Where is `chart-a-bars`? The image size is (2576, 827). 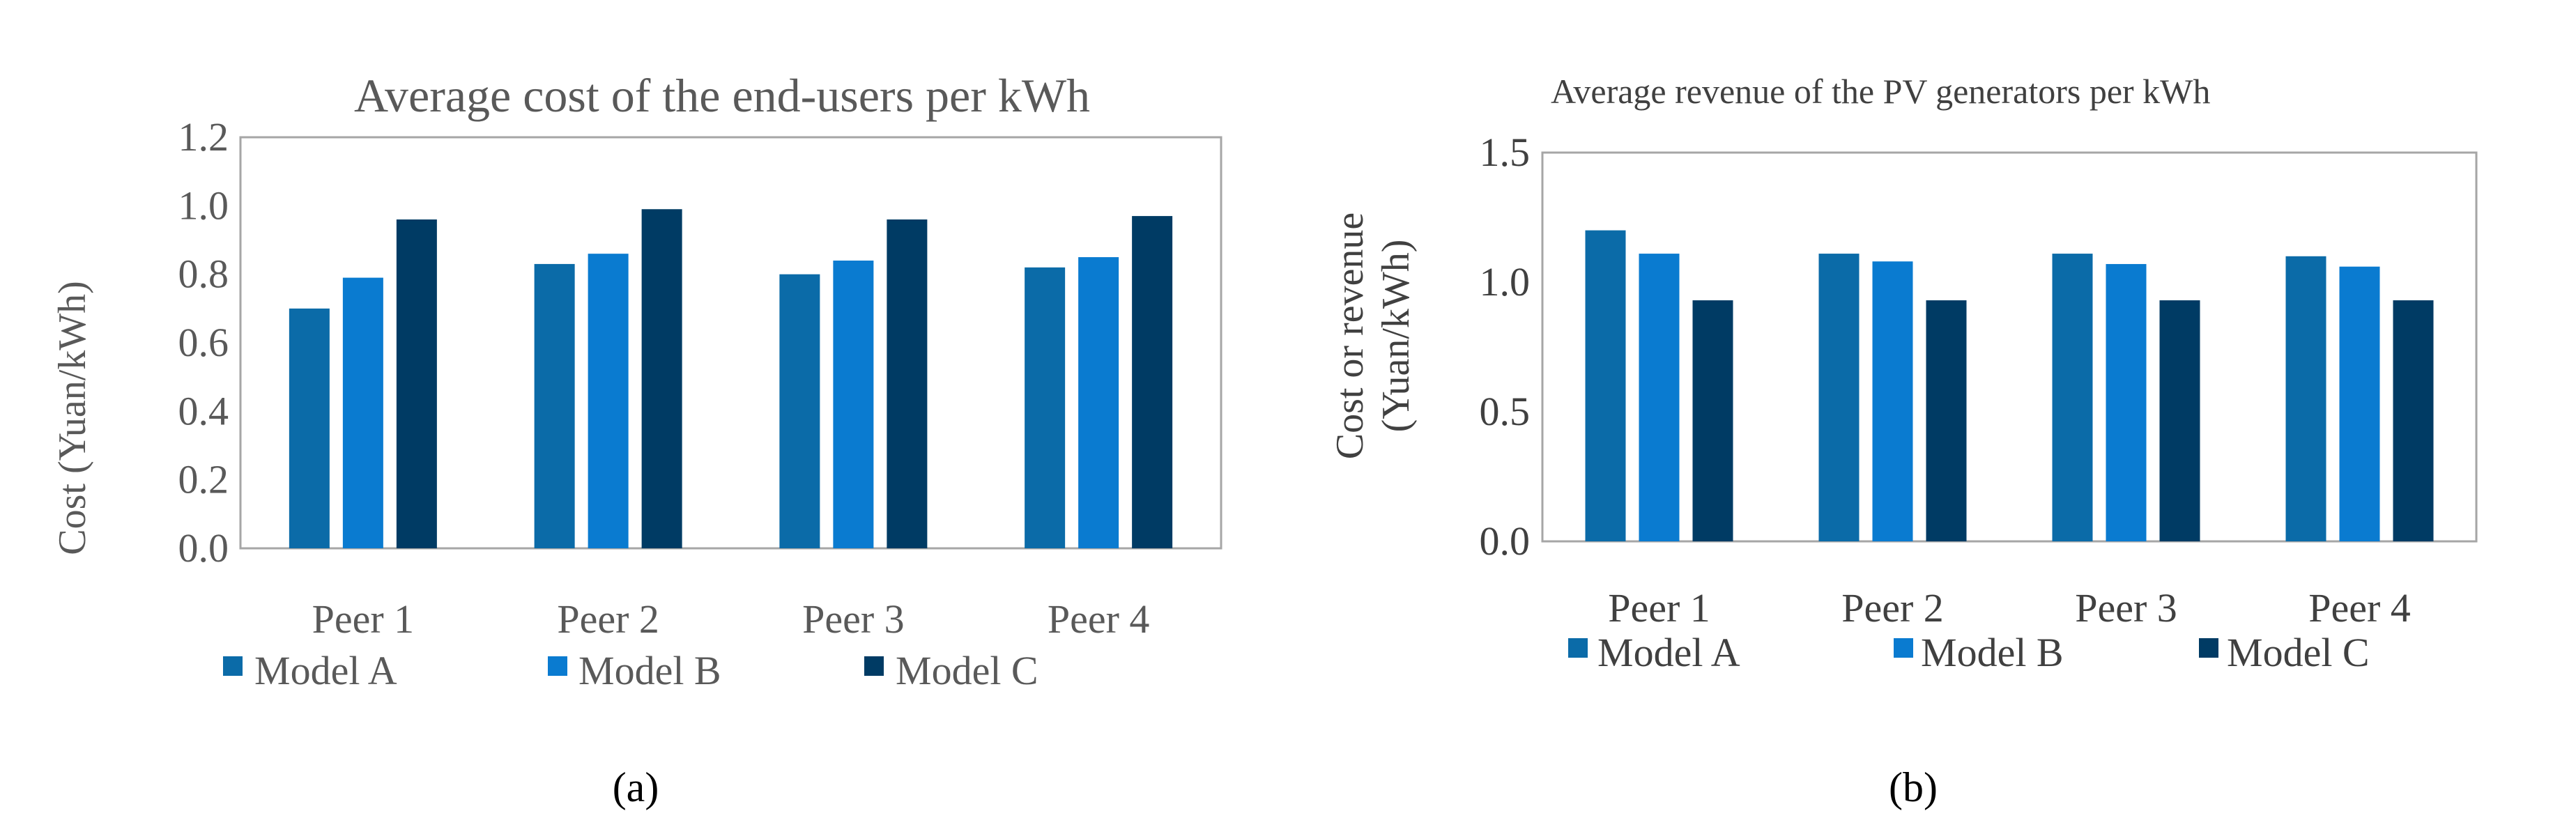 chart-a-bars is located at coordinates (731, 378).